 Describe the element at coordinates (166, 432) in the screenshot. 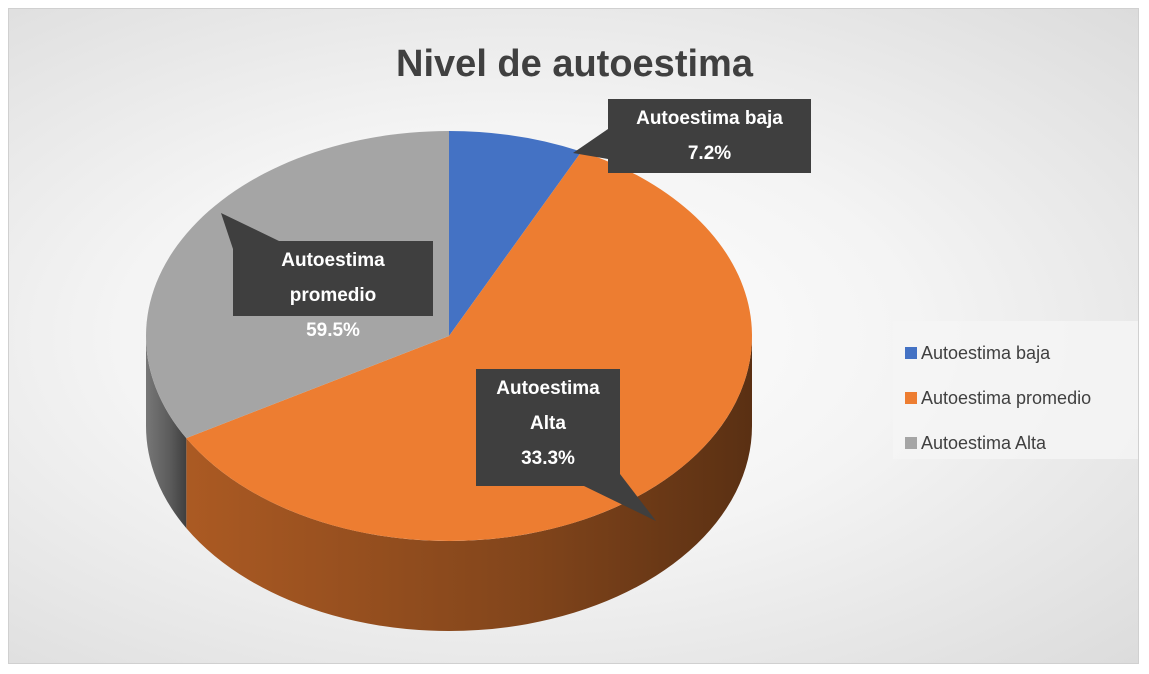

I see `slice-side` at that location.